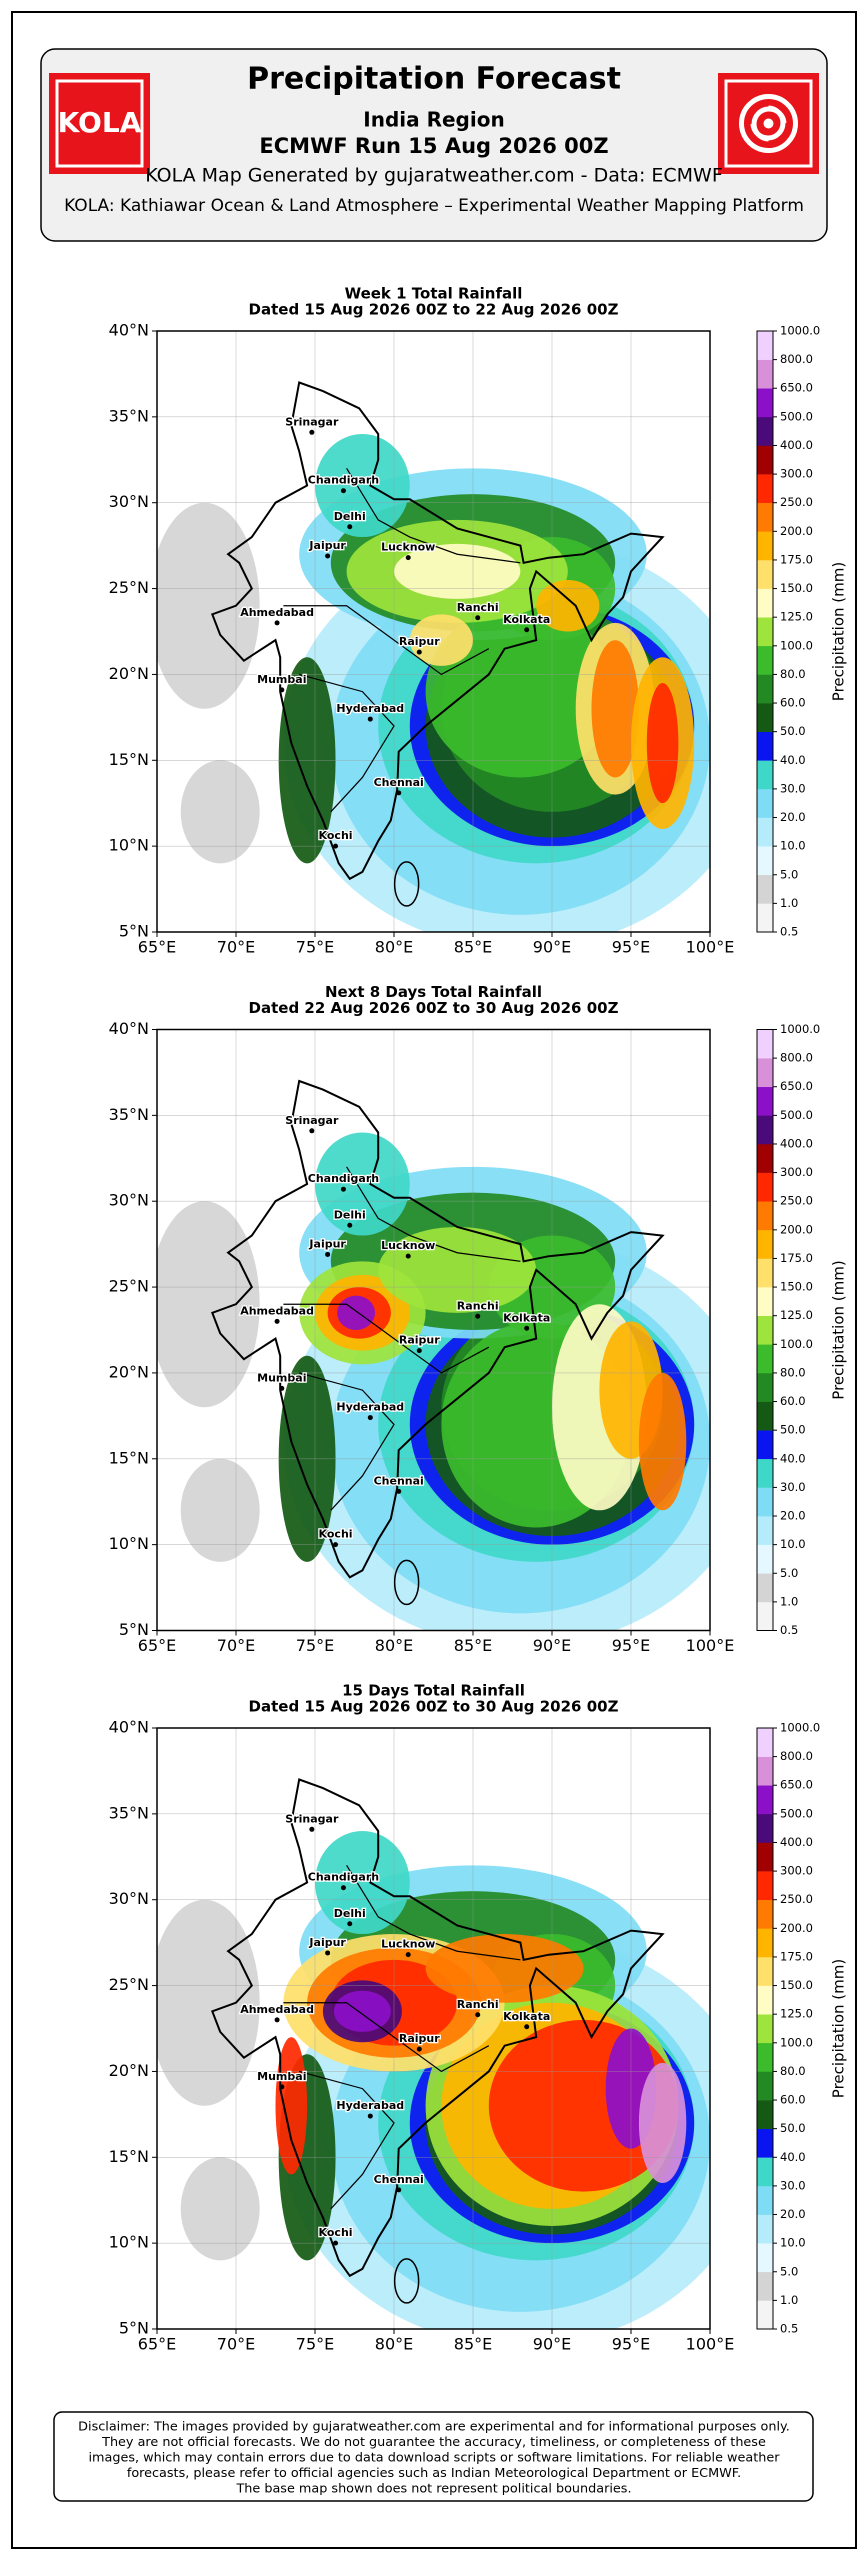  What do you see at coordinates (478, 2004) in the screenshot?
I see `city-label: Ranchi` at bounding box center [478, 2004].